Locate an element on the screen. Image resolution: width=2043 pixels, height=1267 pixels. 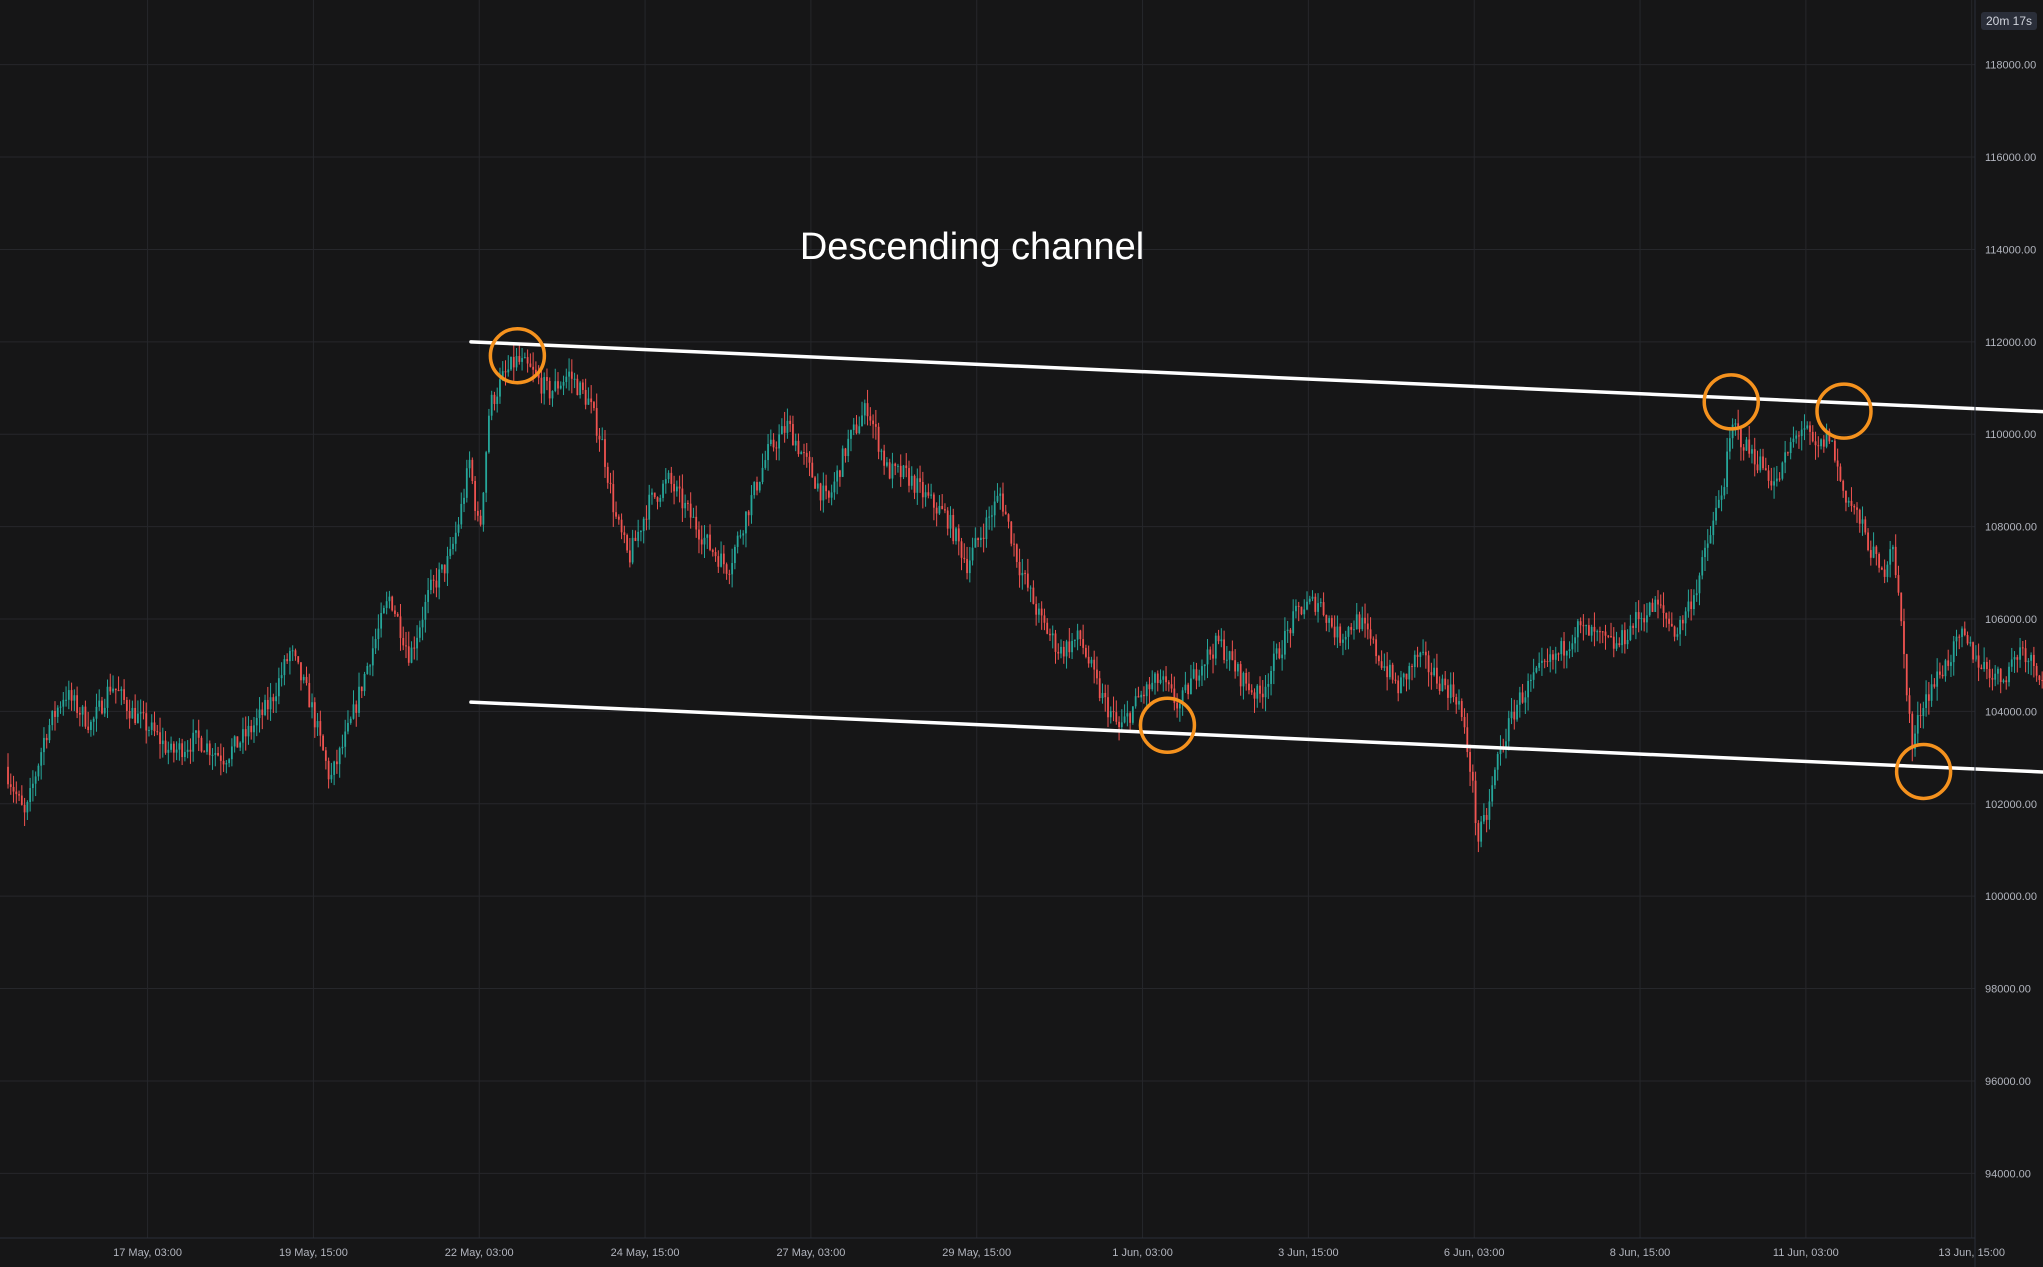
channel-lower-line is located at coordinates (1256, 752).